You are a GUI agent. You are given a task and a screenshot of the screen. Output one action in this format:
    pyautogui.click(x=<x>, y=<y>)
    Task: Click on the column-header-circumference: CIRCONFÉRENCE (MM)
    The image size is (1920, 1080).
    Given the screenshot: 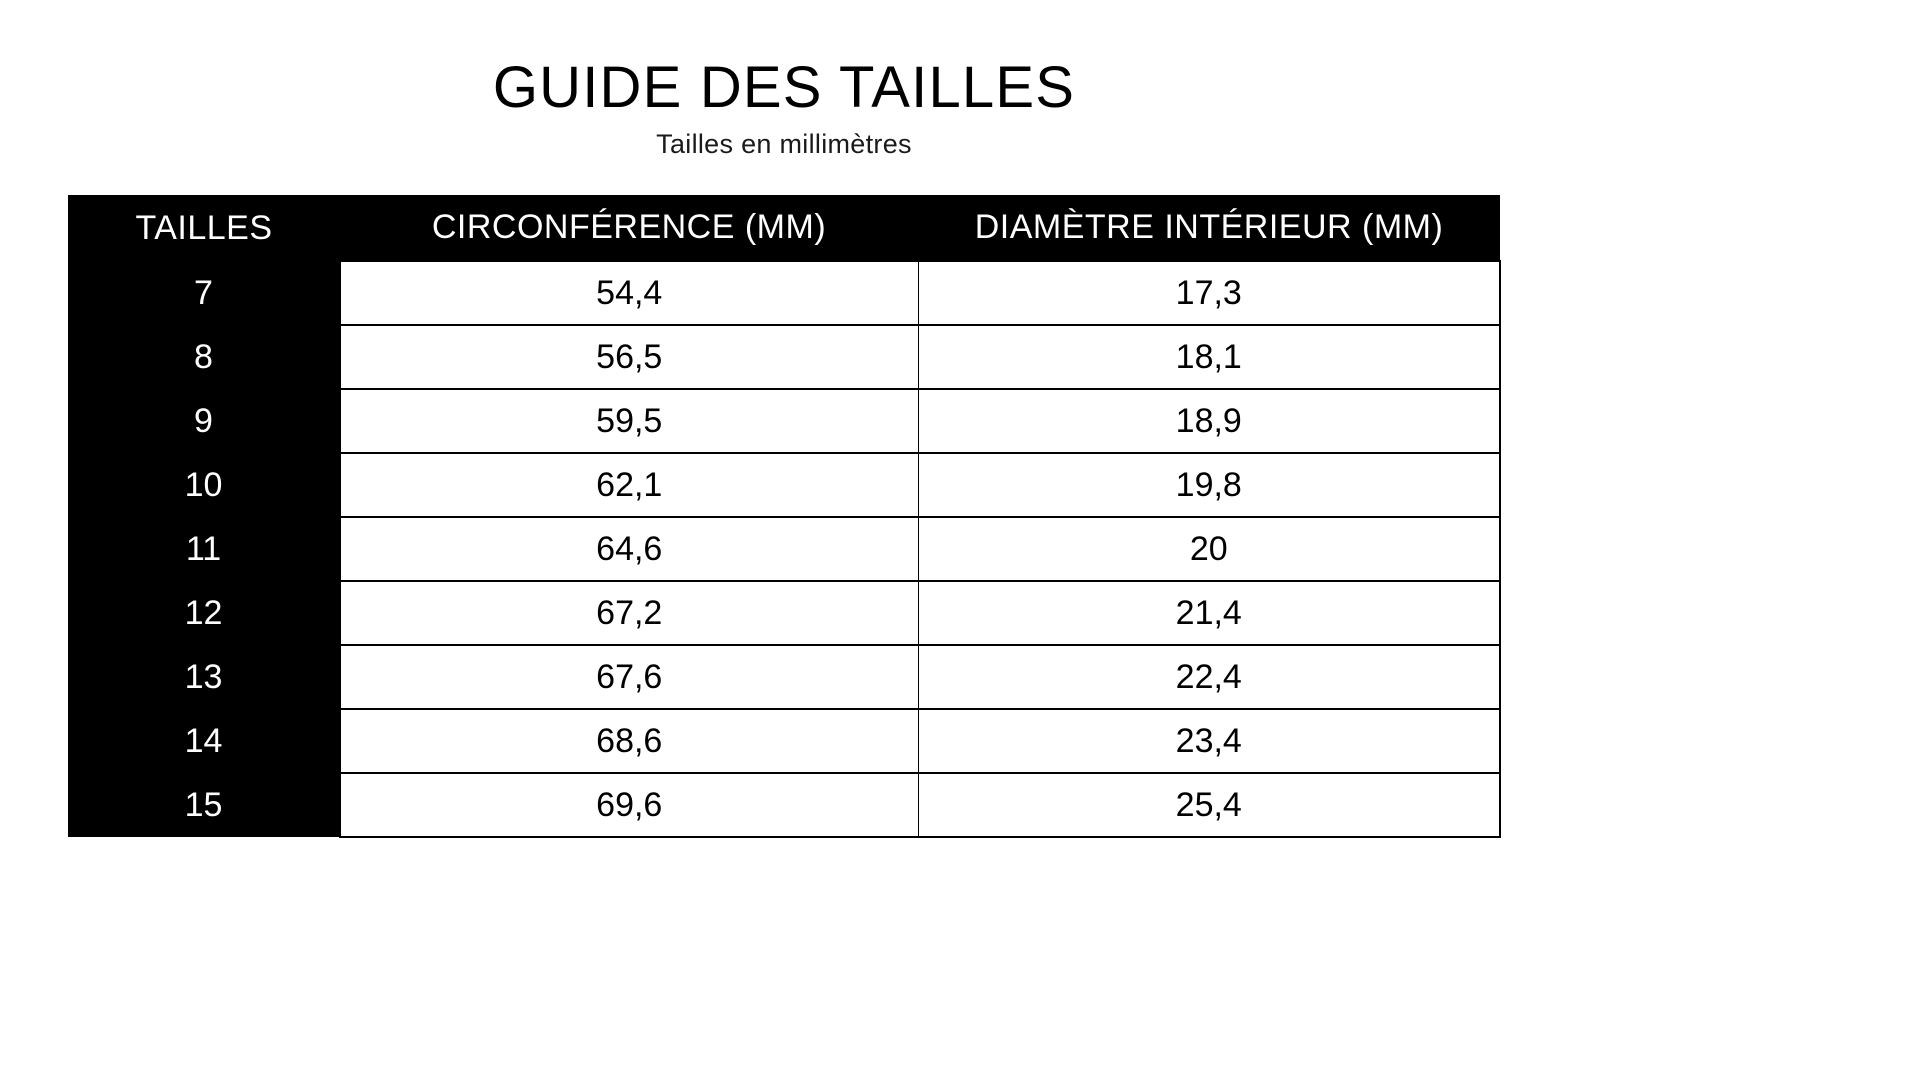 What is the action you would take?
    pyautogui.click(x=629, y=228)
    